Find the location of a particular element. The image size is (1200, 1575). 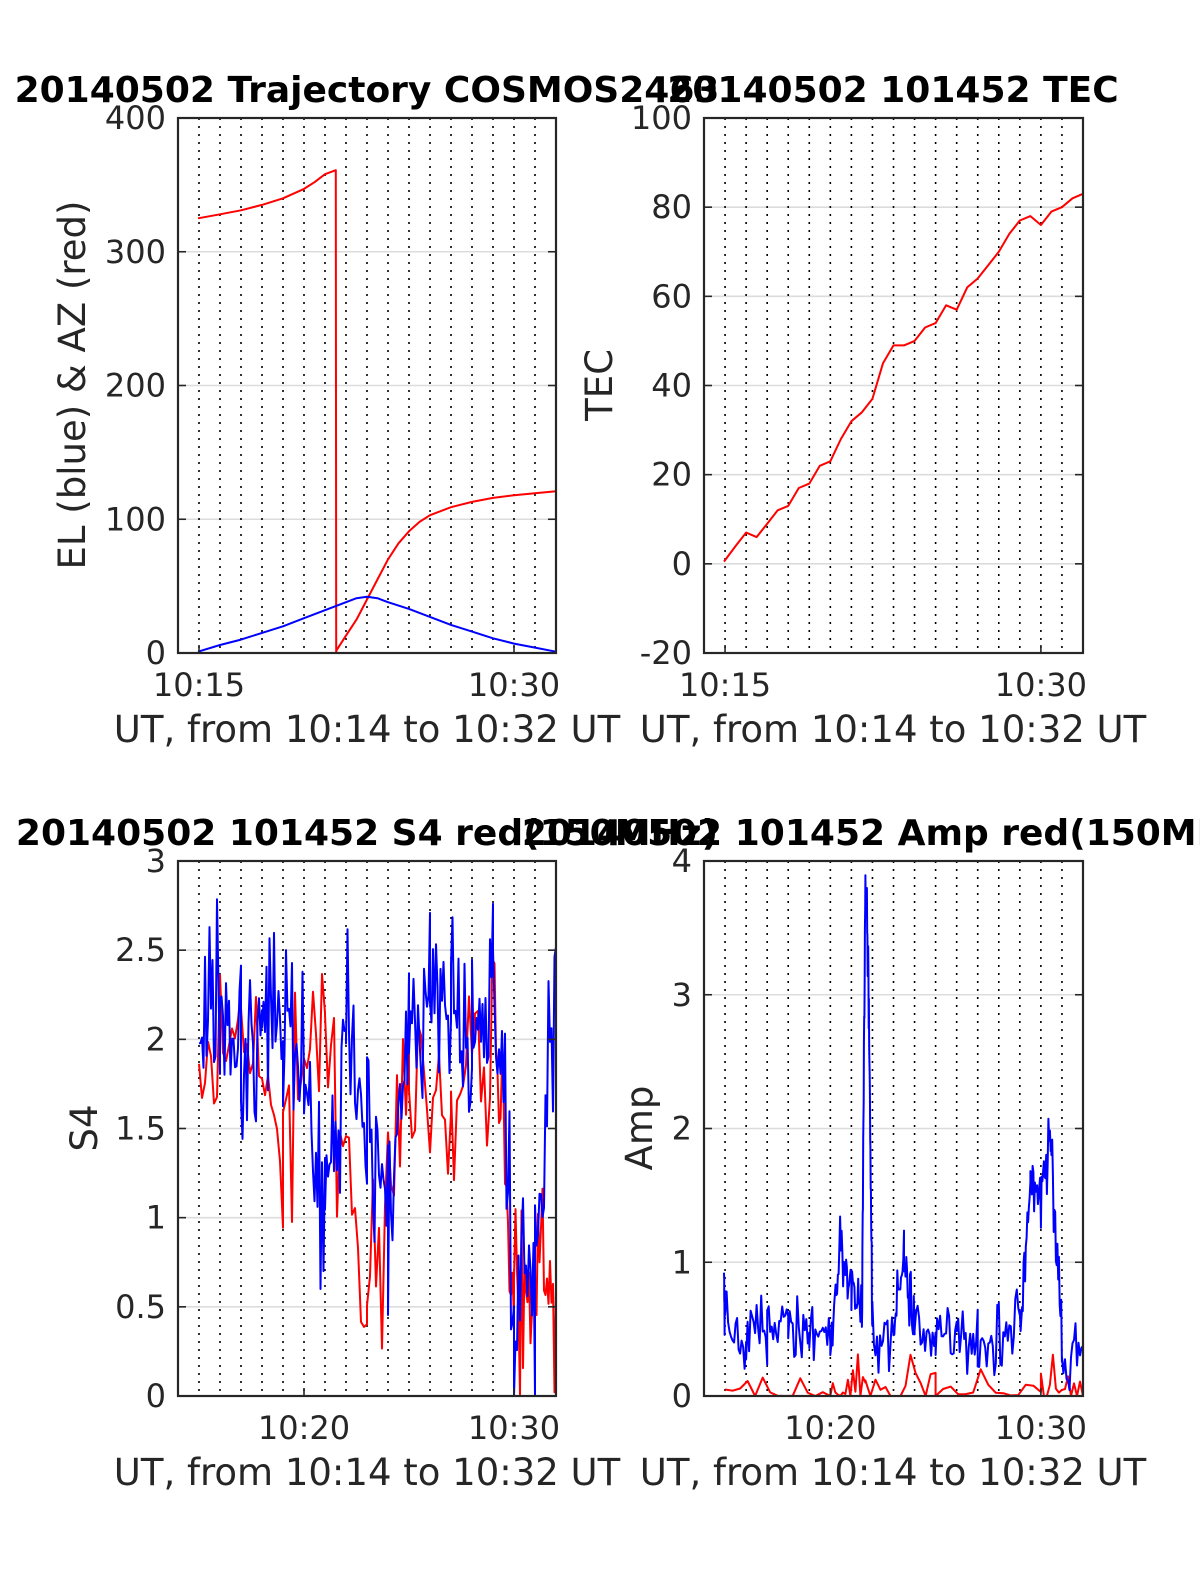

amp-series-1-line is located at coordinates (903, 1132).